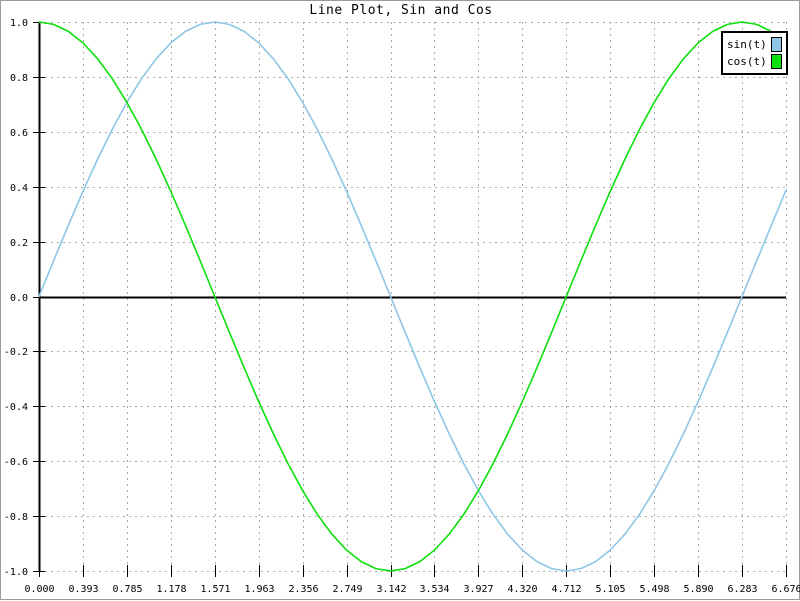 This screenshot has height=601, width=800. Describe the element at coordinates (522, 589) in the screenshot. I see `svg-text: 4.320` at that location.